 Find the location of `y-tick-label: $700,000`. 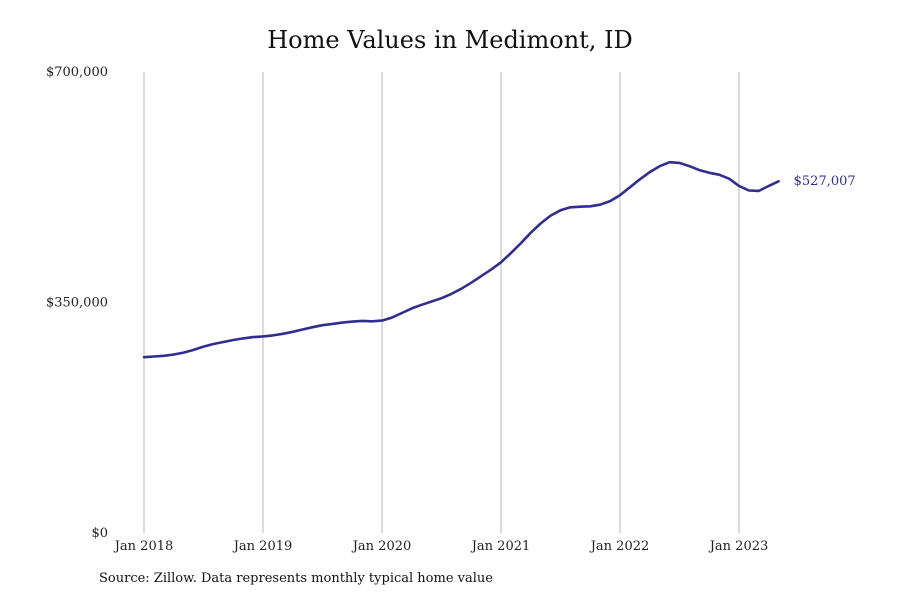

y-tick-label: $700,000 is located at coordinates (77, 72).